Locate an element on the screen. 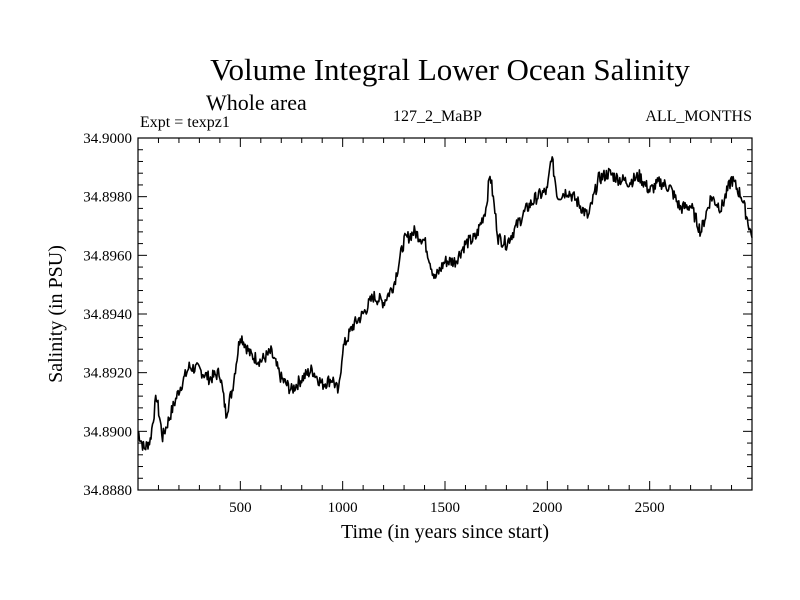  run-label: 127_2_MaBP is located at coordinates (437, 116).